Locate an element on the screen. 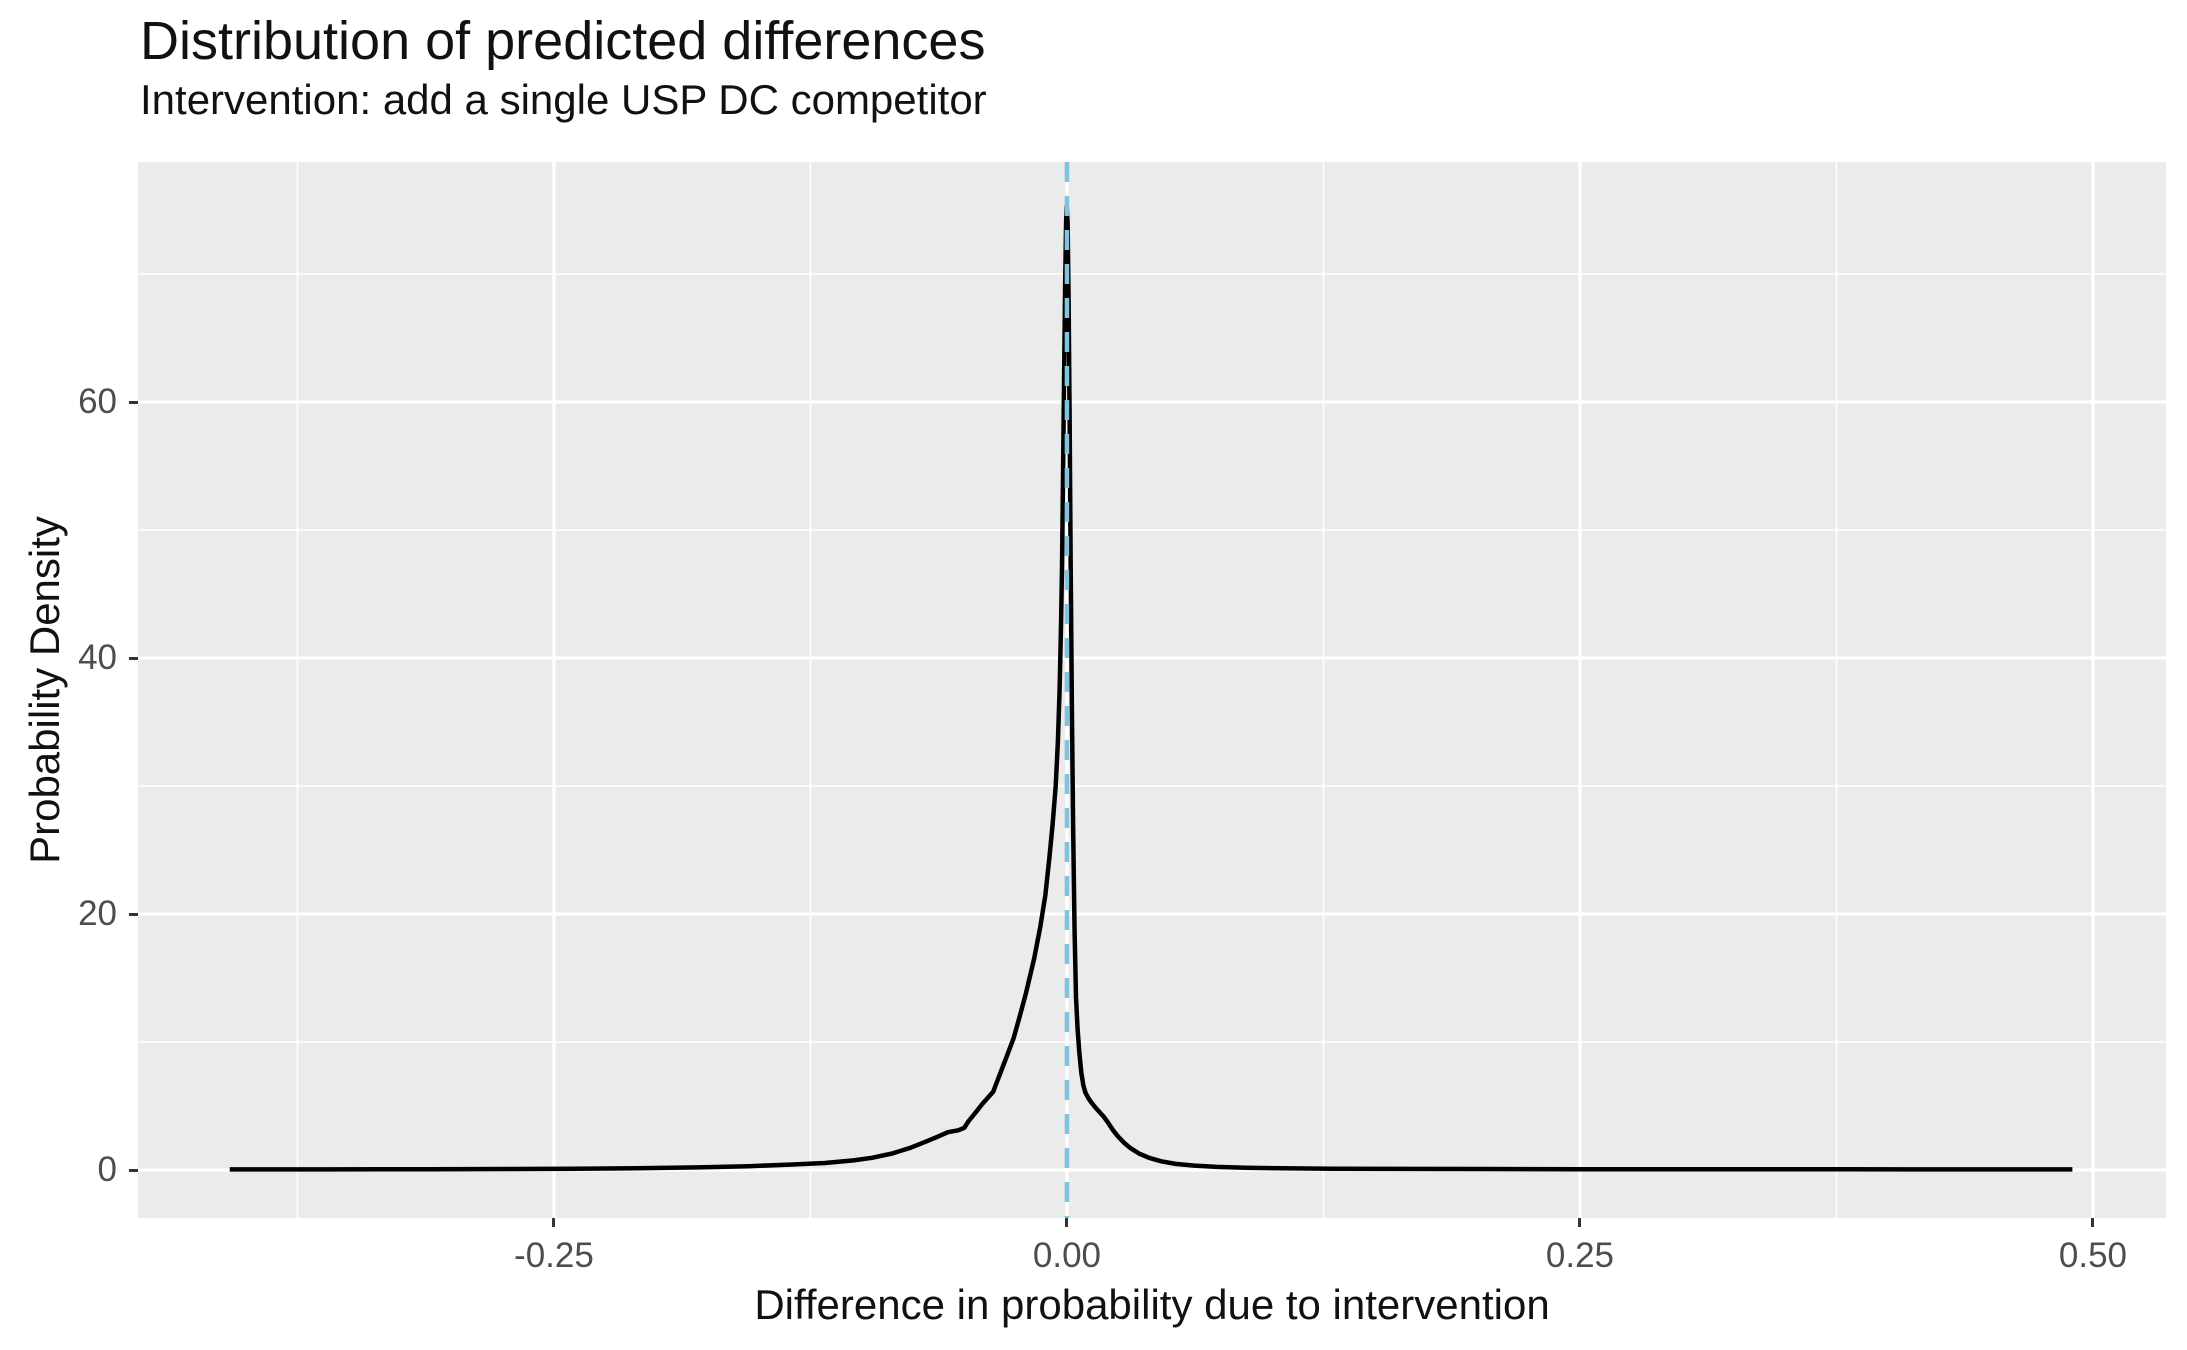 Image resolution: width=2187 pixels, height=1350 pixels. y-axis-title: Probability Density is located at coordinates (44, 690).